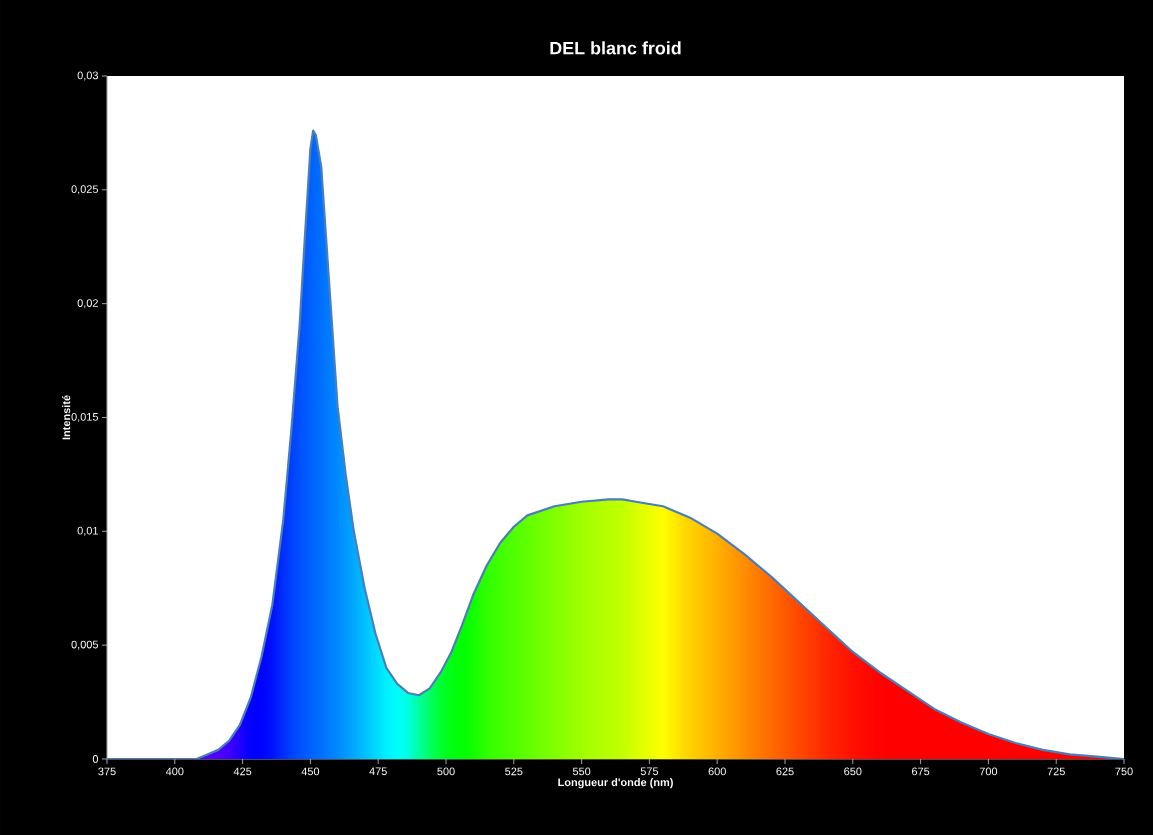 The width and height of the screenshot is (1153, 835). Describe the element at coordinates (87, 531) in the screenshot. I see `y-tick-label: 0,01` at that location.